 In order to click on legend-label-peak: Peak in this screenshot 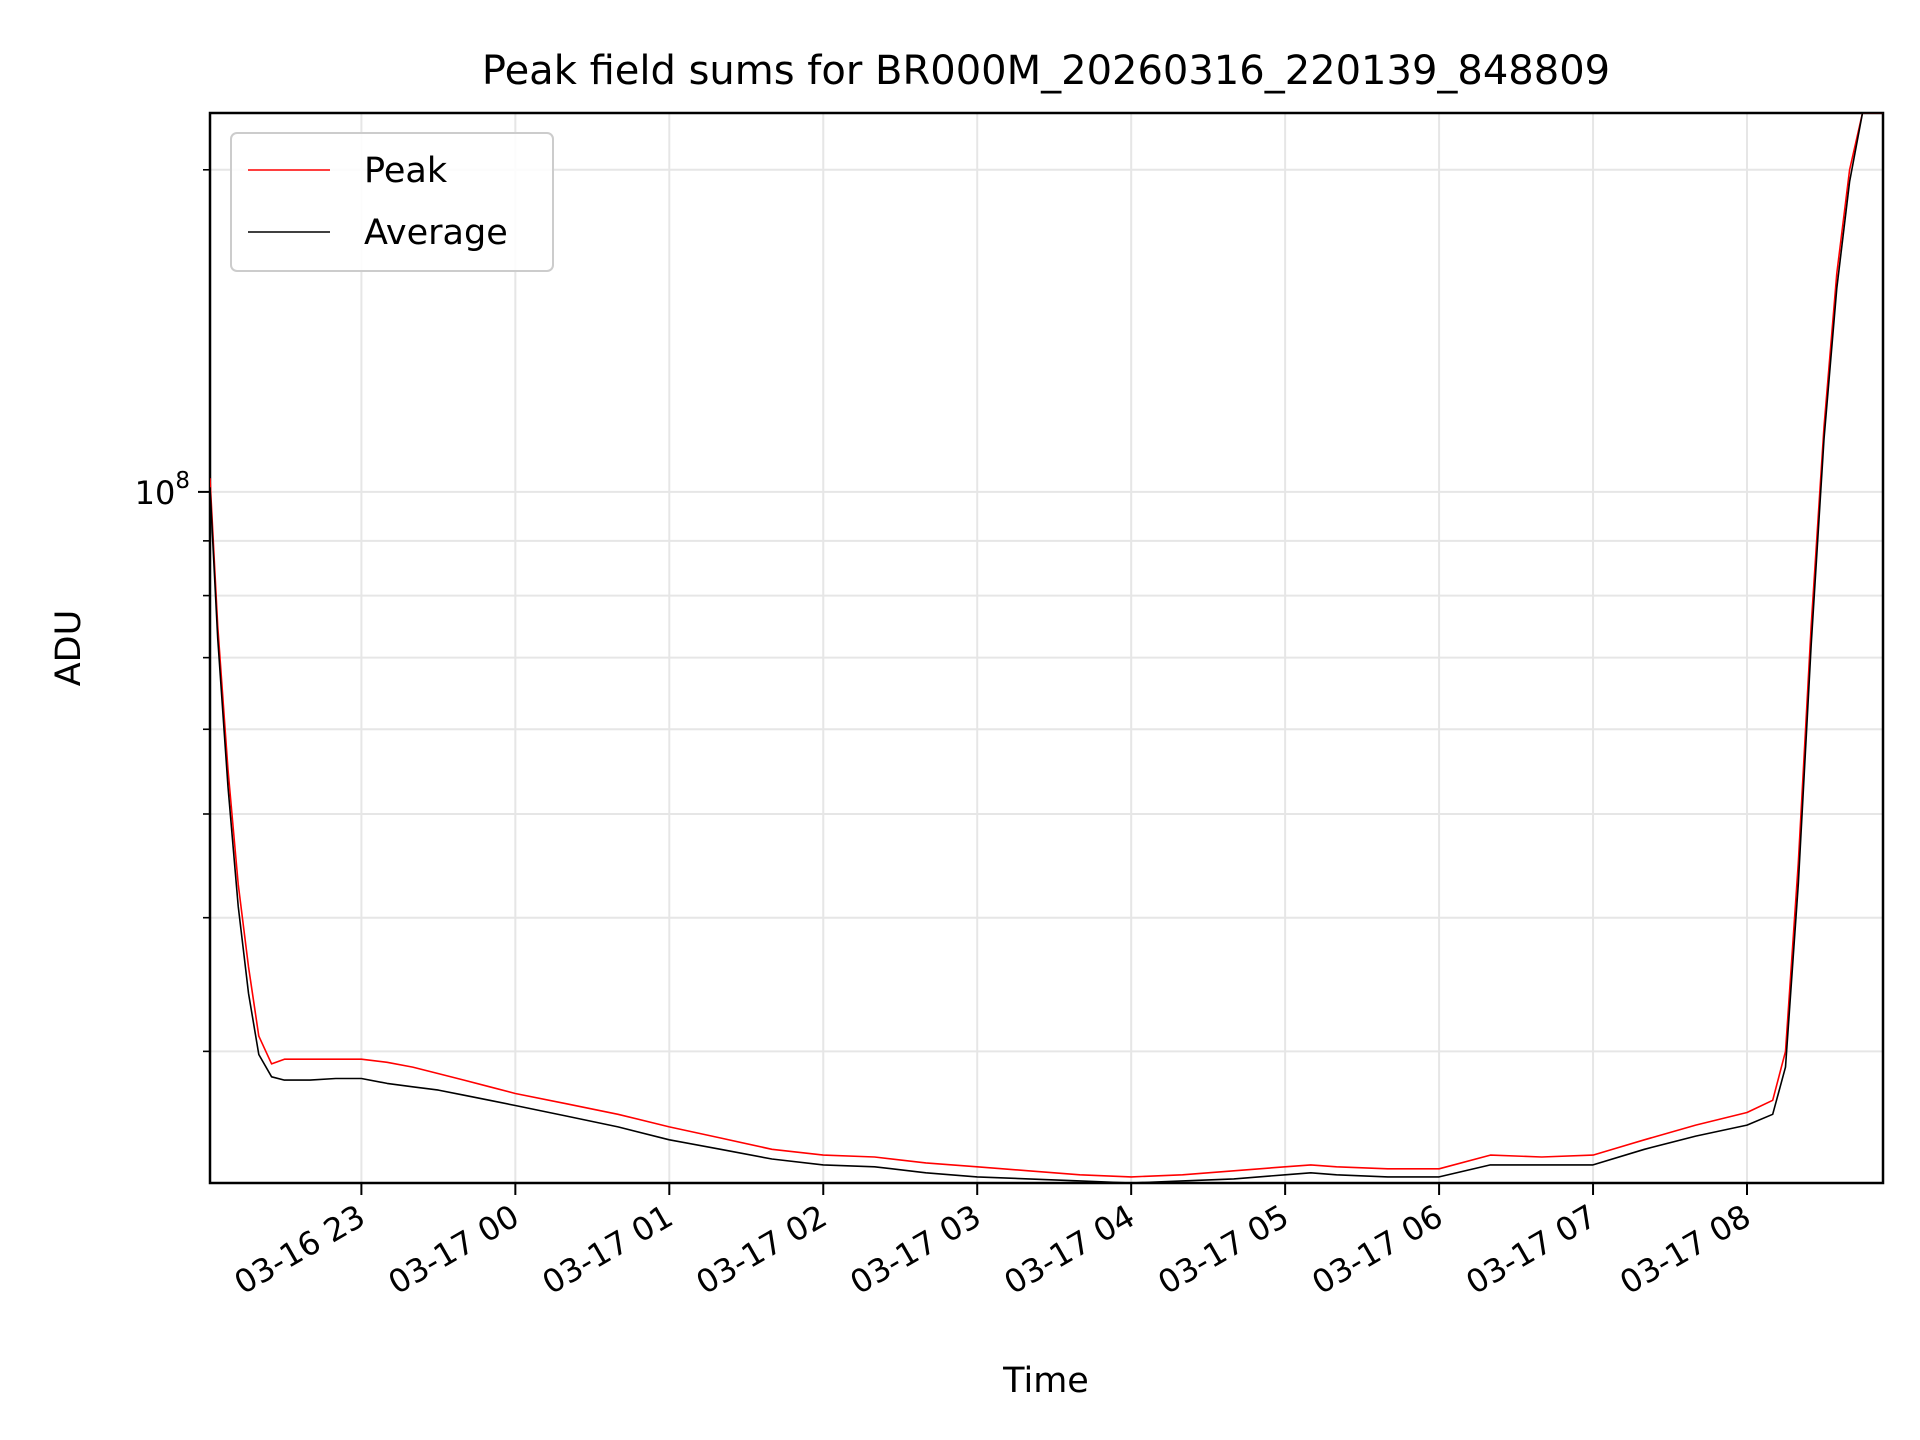, I will do `click(406, 171)`.